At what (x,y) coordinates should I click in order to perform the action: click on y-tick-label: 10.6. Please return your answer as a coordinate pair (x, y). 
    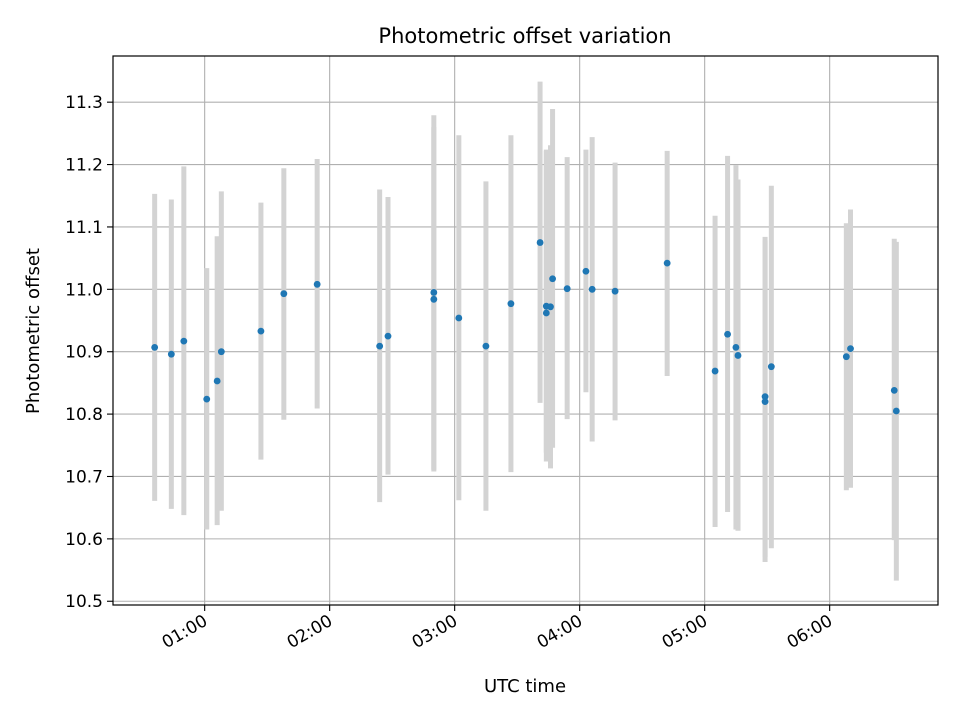
    Looking at the image, I should click on (84, 540).